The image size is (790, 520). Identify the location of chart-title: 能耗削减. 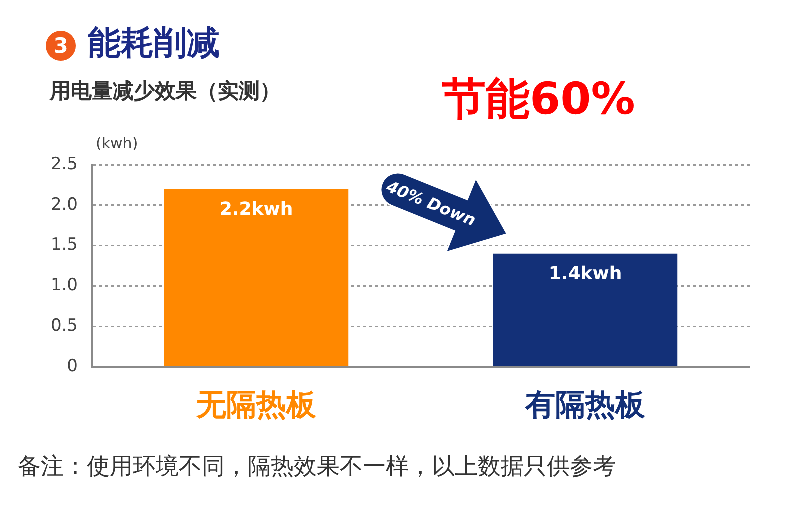
(154, 42).